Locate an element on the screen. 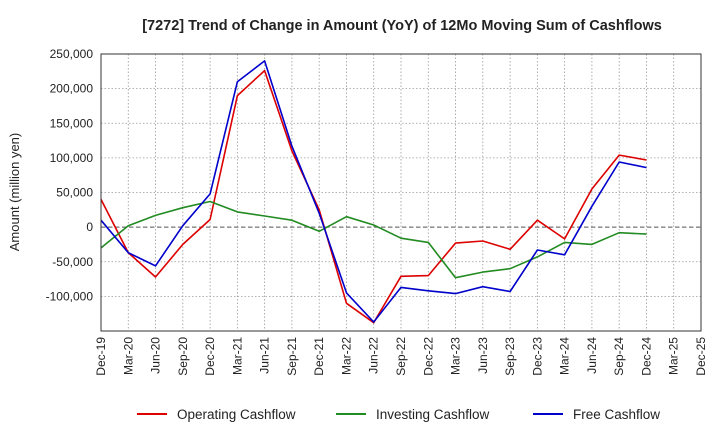 This screenshot has height=440, width=720. x-tick-label: Dec-19 is located at coordinates (101, 356).